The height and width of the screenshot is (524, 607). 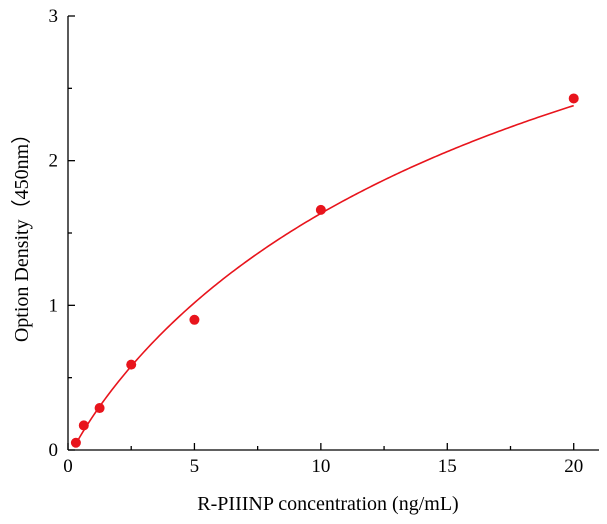 I want to click on y-axis-title: Option Density（450nm）, so click(x=21, y=233).